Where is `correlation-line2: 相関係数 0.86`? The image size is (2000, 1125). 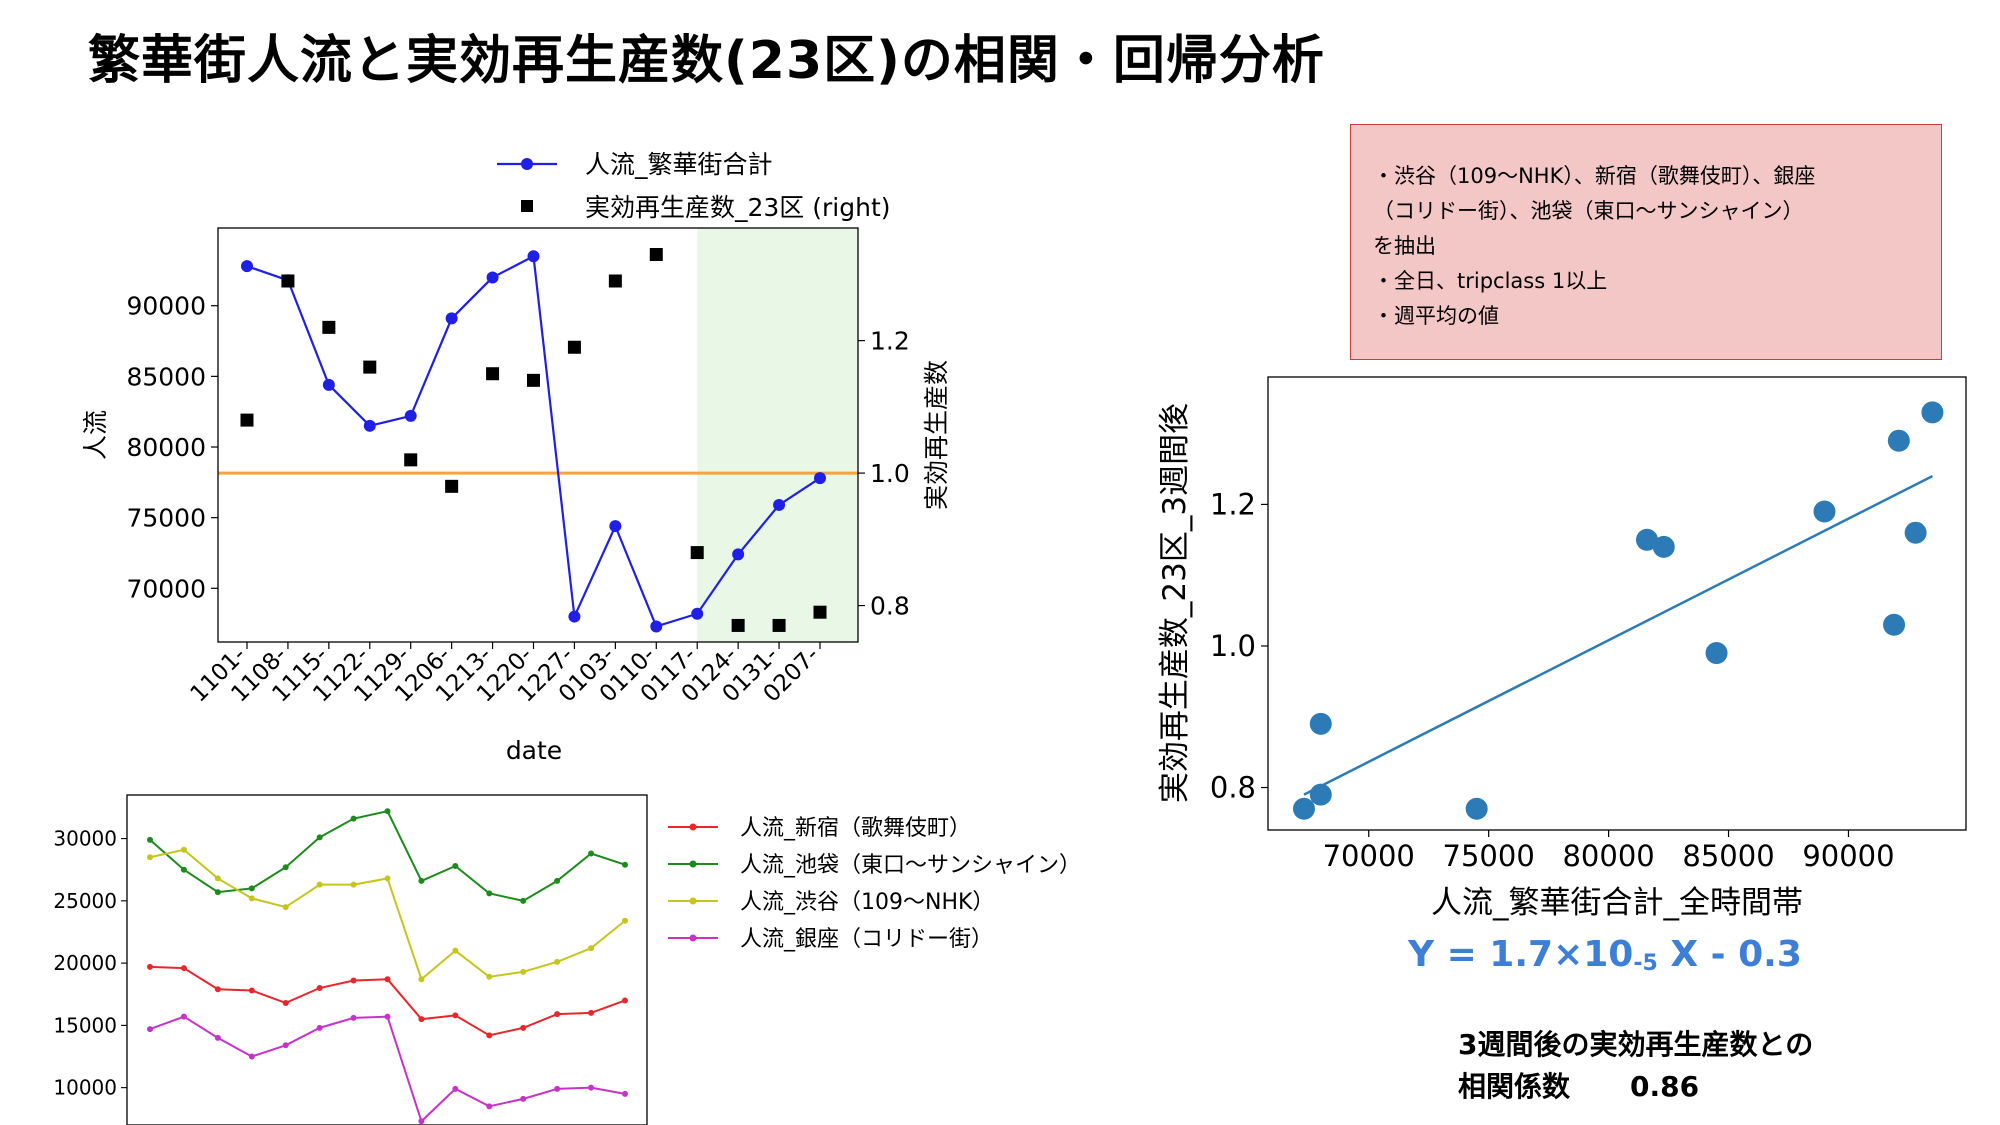 correlation-line2: 相関係数 0.86 is located at coordinates (1635, 1087).